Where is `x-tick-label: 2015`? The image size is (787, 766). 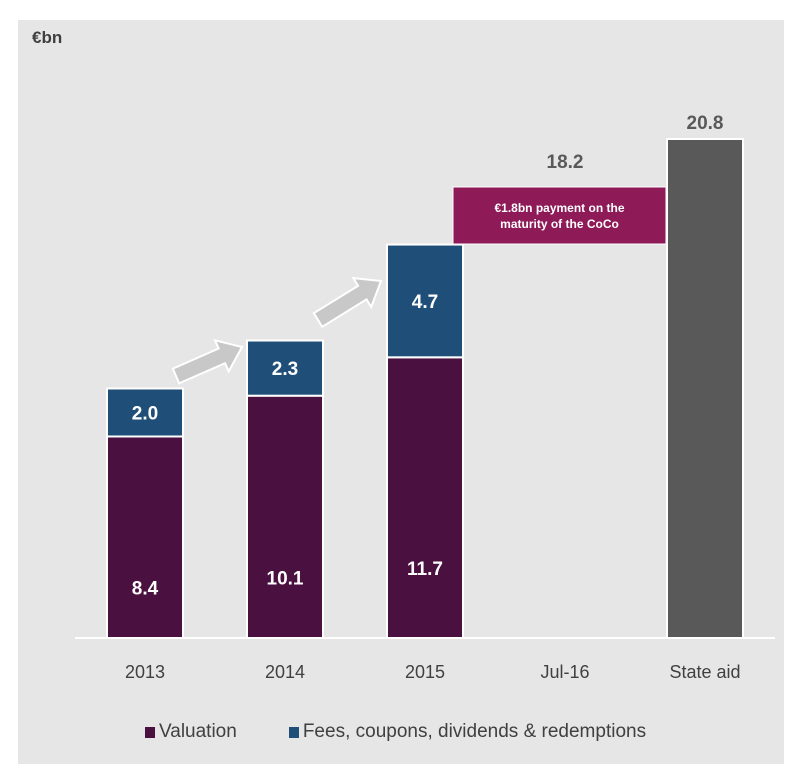 x-tick-label: 2015 is located at coordinates (425, 672).